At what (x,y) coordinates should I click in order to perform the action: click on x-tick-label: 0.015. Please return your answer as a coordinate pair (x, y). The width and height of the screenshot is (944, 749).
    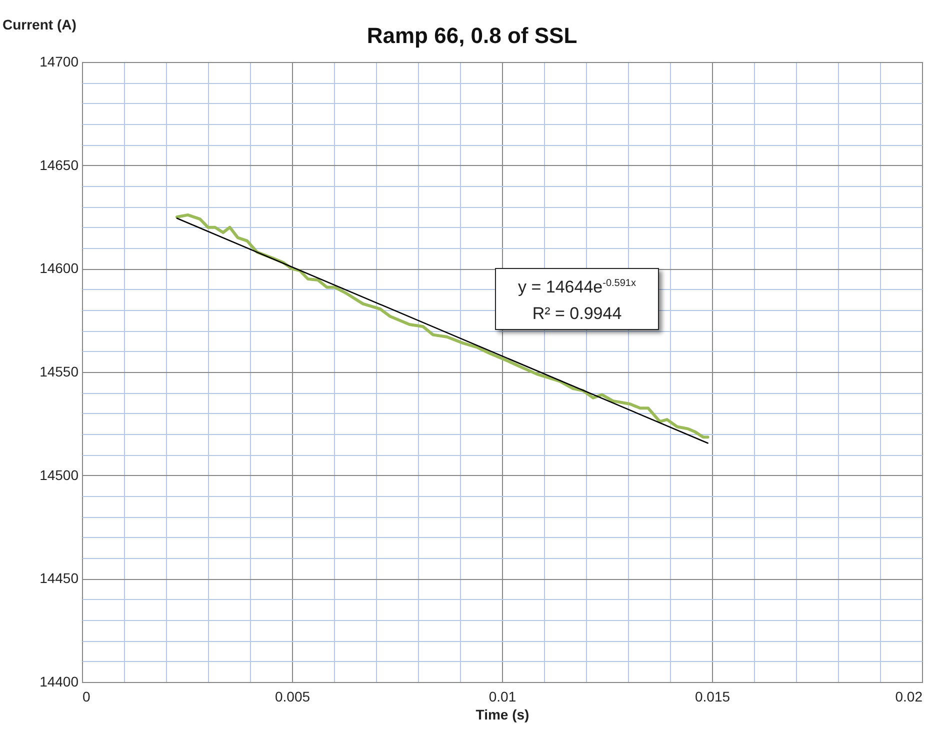
    Looking at the image, I should click on (712, 696).